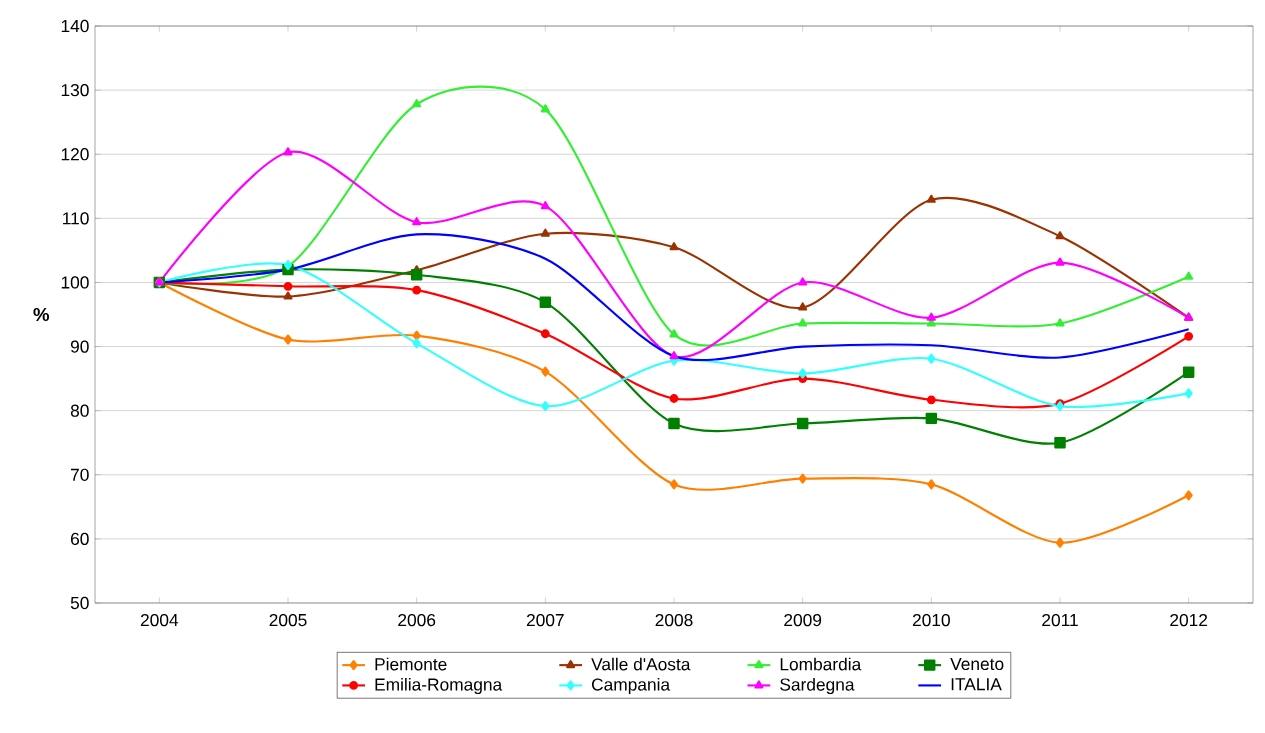 The image size is (1265, 733). Describe the element at coordinates (75, 282) in the screenshot. I see `y-tick-label: 100` at that location.